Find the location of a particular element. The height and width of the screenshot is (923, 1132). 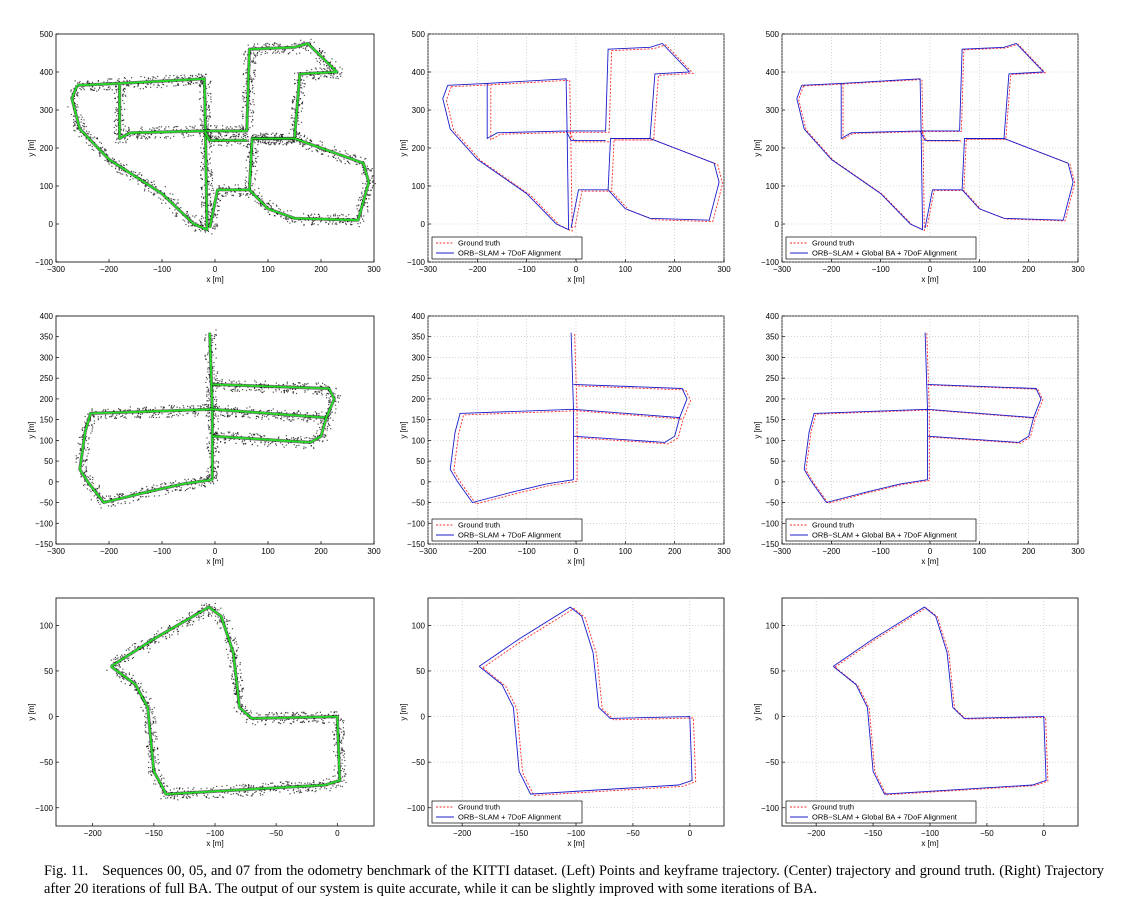

x-axis-label: x [m] is located at coordinates (214, 843).